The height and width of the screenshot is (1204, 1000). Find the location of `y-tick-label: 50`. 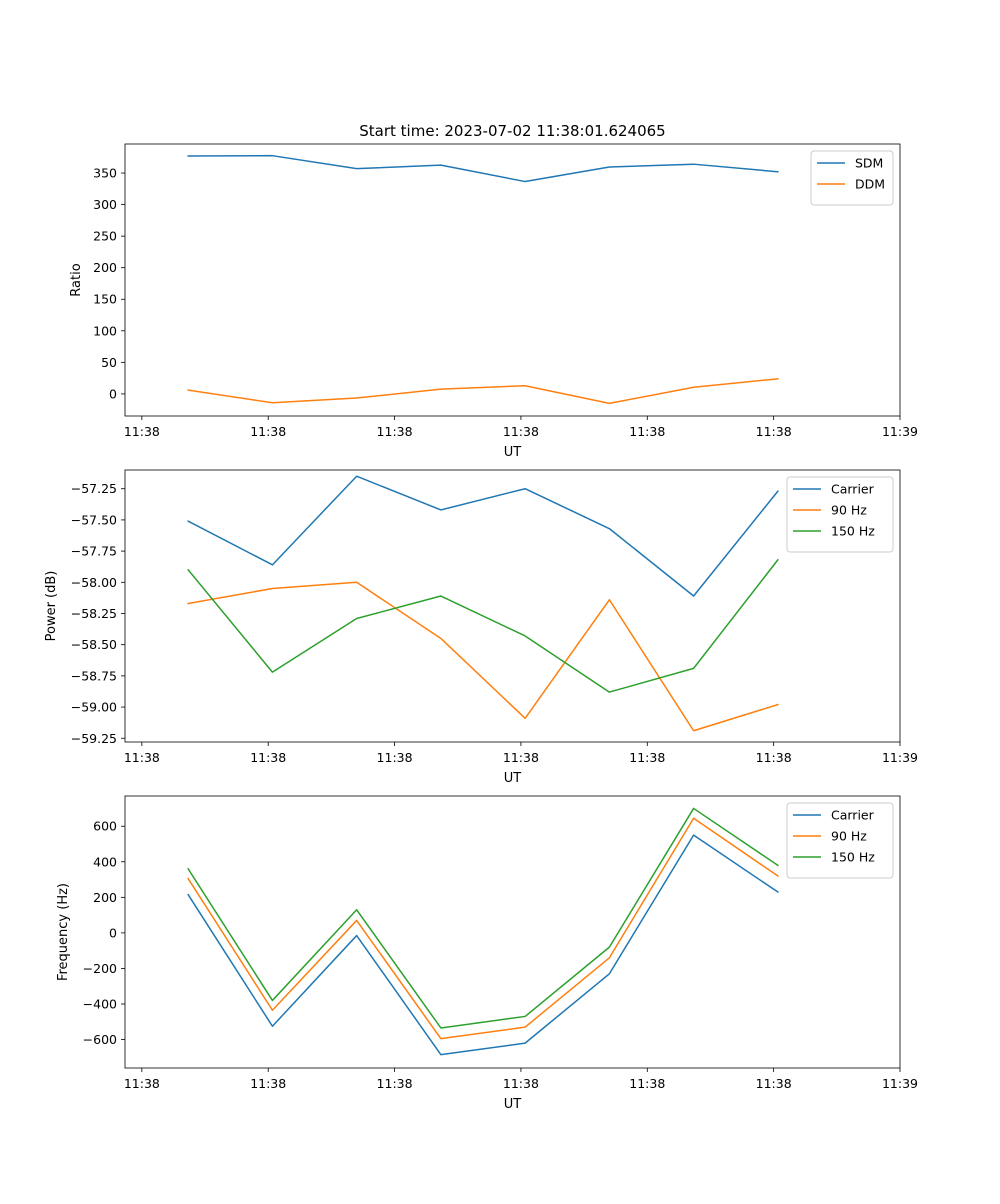

y-tick-label: 50 is located at coordinates (109, 362).